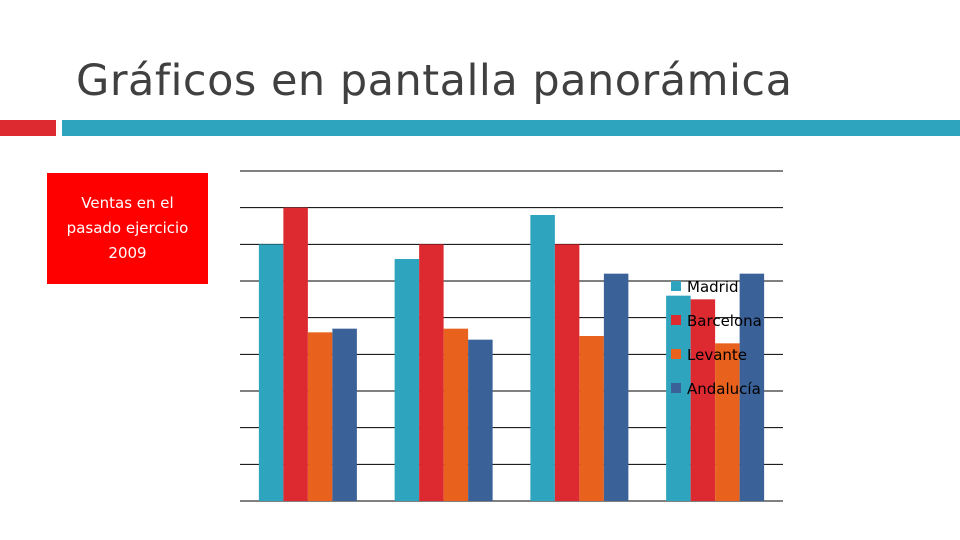 The image size is (960, 540). I want to click on chart-legend: Madrid Barcelona Levante Andalucía, so click(716, 338).